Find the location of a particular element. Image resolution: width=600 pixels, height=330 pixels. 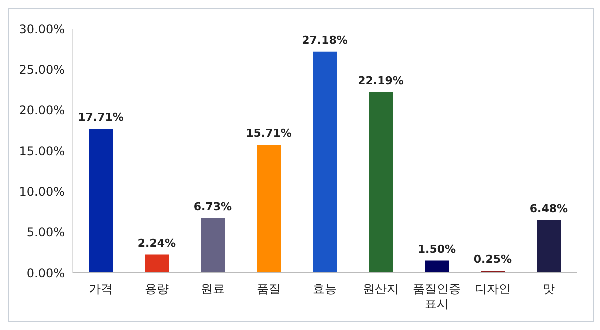

y-tick-label: 25.00% is located at coordinates (42, 69).